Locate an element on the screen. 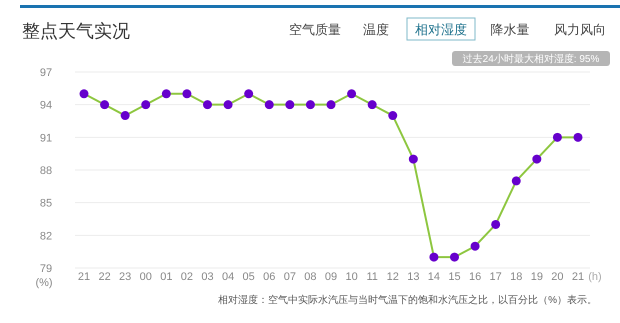  x-tick-label: 06 is located at coordinates (269, 277).